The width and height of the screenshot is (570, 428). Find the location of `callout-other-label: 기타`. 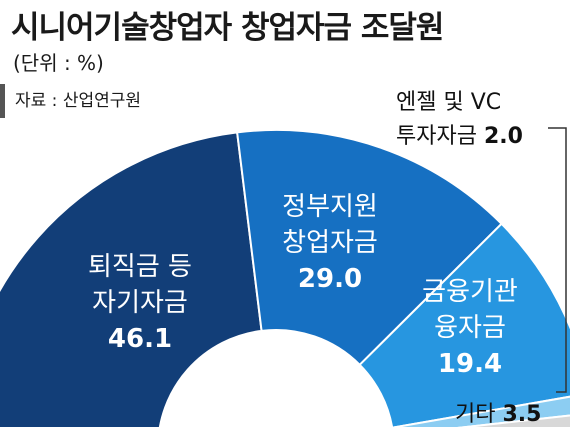

callout-other-label: 기타 is located at coordinates (475, 414).